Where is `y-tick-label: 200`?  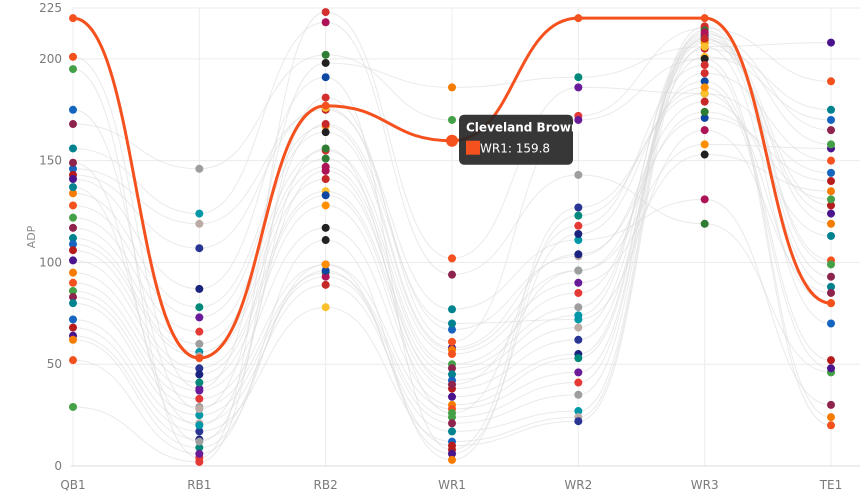 y-tick-label: 200 is located at coordinates (50, 59).